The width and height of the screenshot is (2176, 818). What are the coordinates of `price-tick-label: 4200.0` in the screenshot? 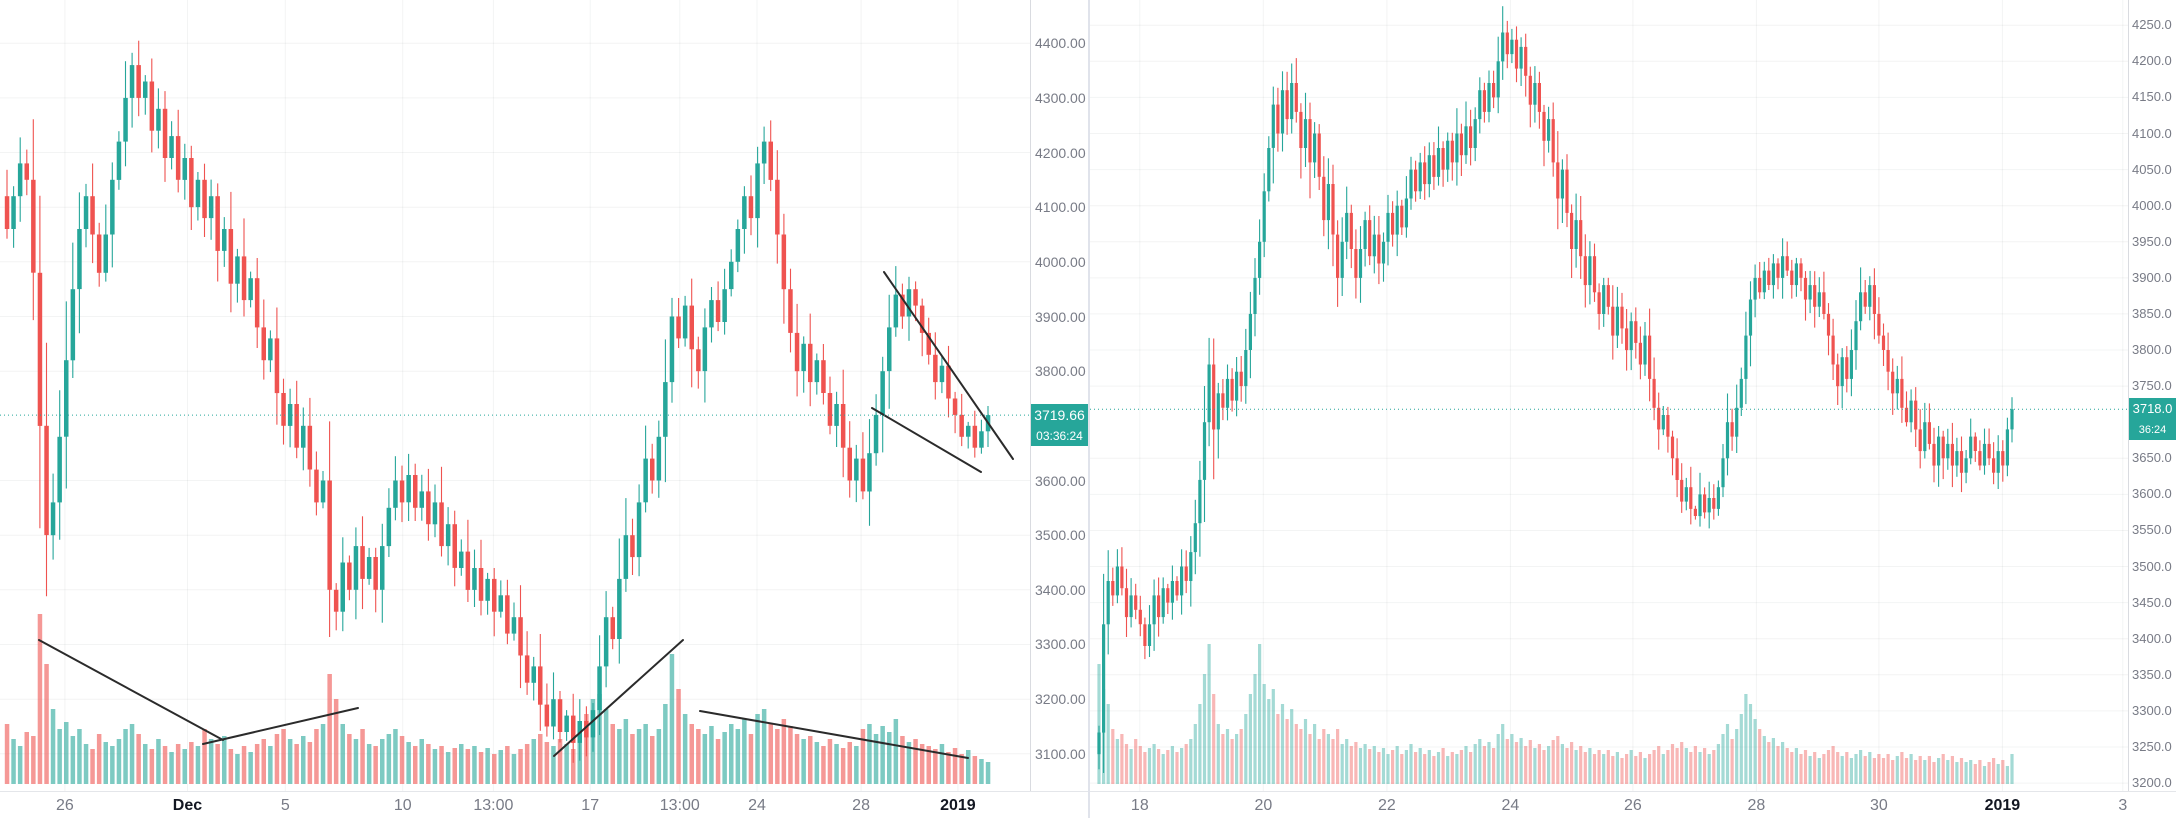 It's located at (2152, 61).